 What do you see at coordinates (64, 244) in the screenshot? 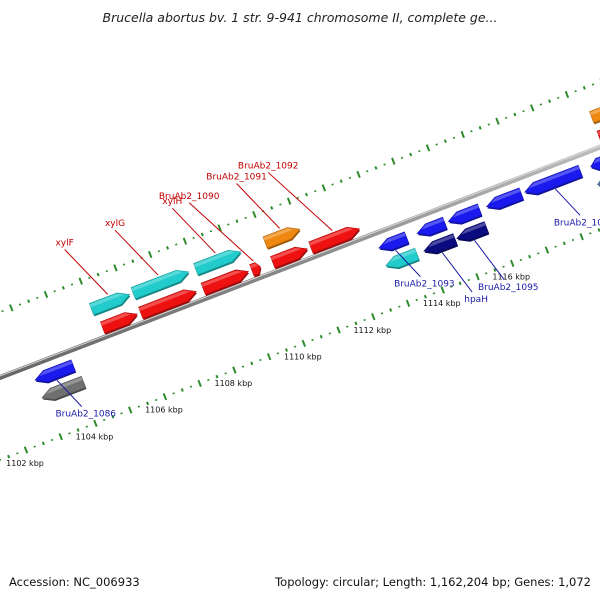
I see `gene-name-label: xylF` at bounding box center [64, 244].